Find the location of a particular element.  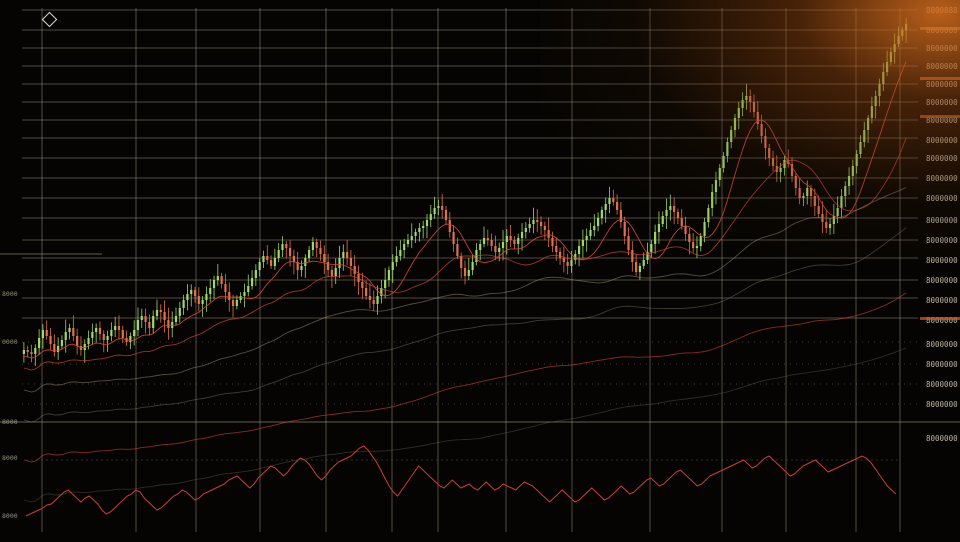

oscillator-line is located at coordinates (461, 481).